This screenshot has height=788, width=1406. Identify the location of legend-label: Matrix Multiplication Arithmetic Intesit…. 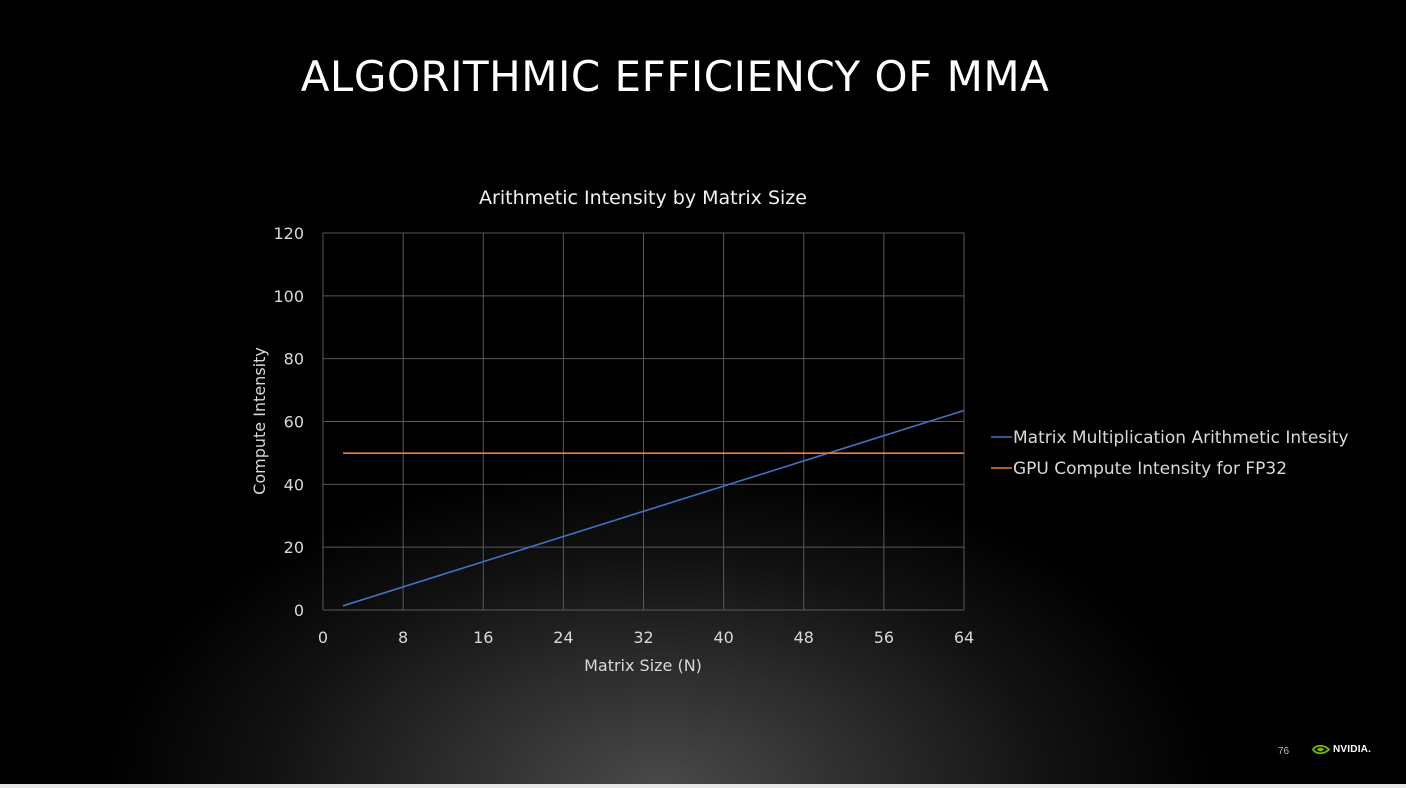
(1181, 438).